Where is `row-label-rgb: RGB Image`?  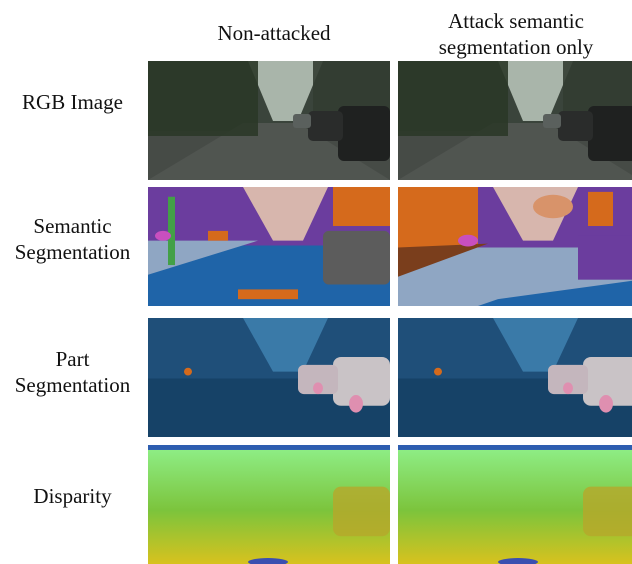
row-label-rgb: RGB Image is located at coordinates (72, 102).